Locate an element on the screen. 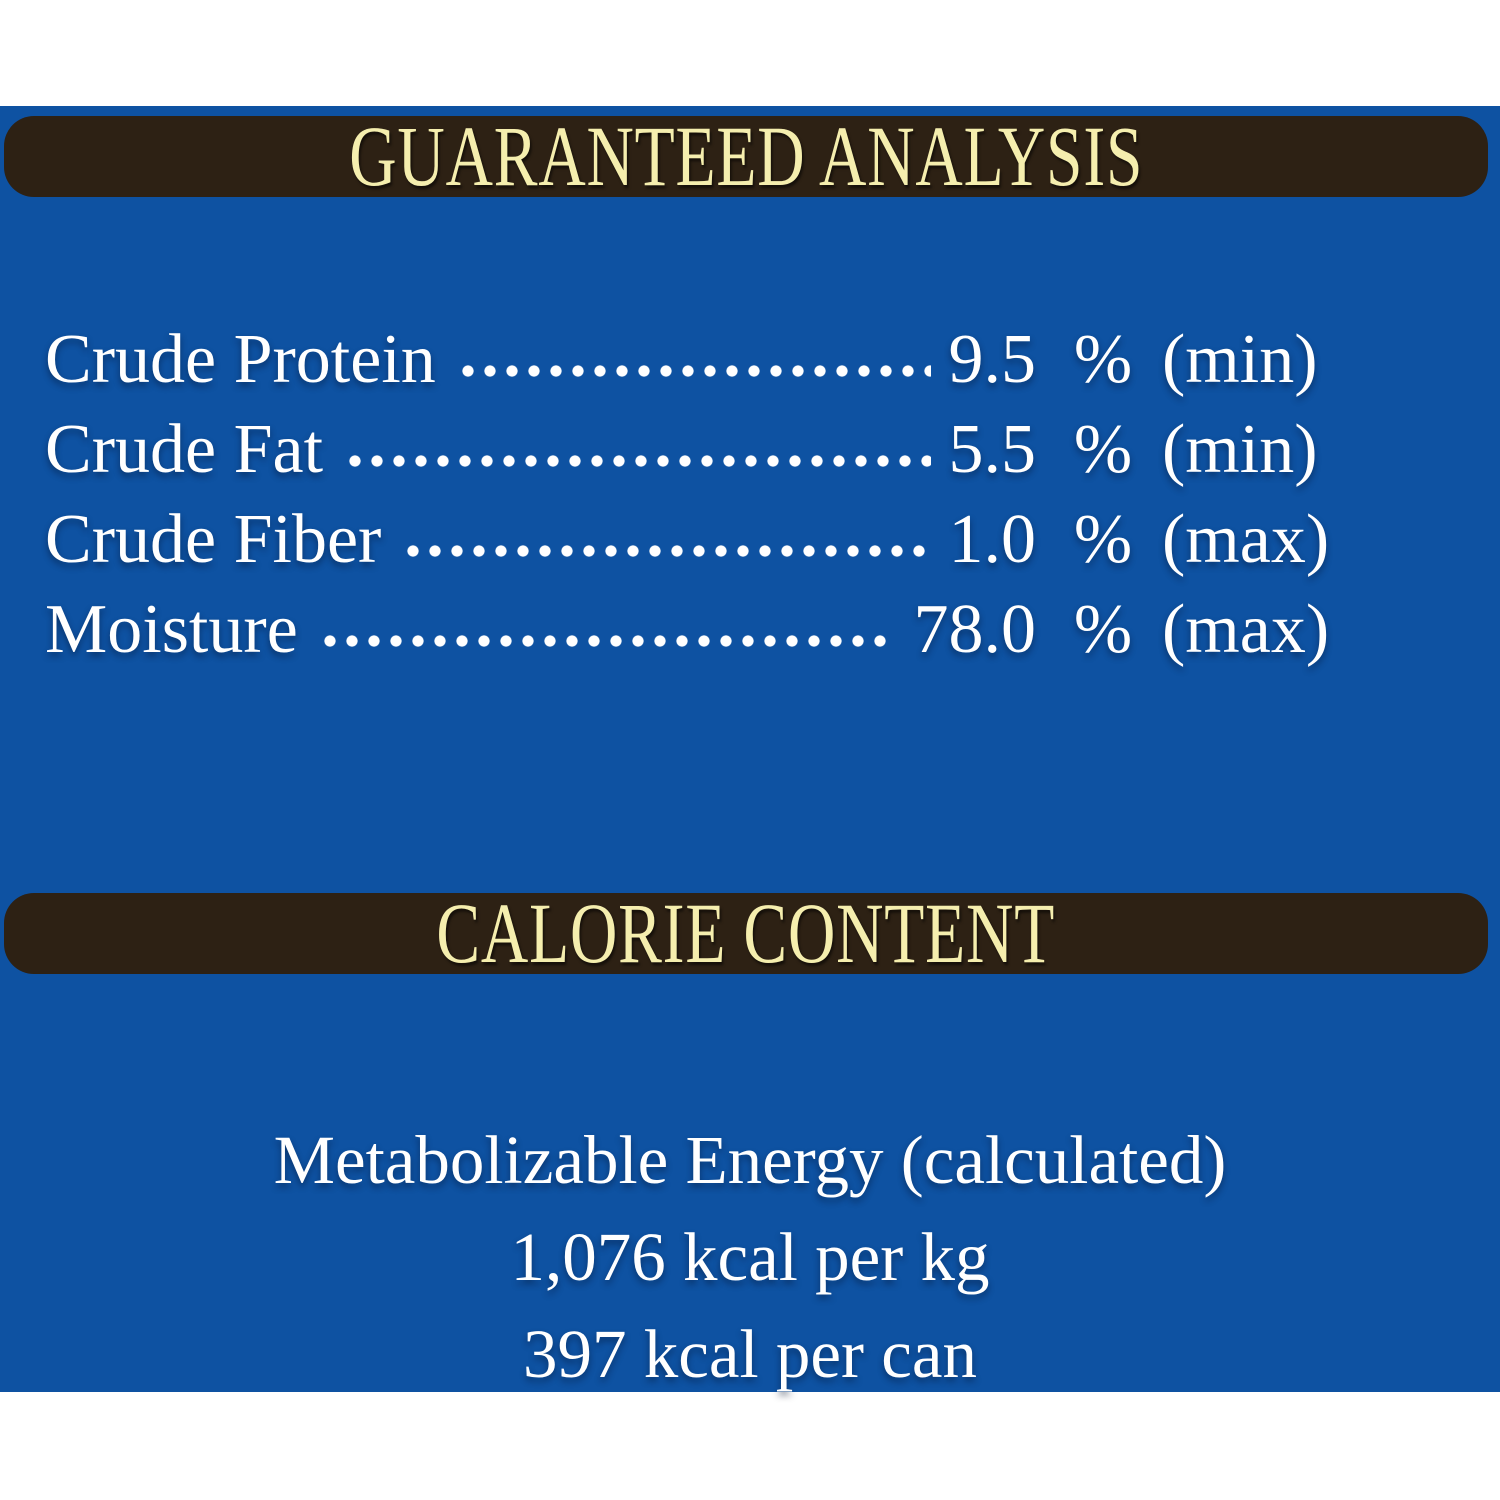 The width and height of the screenshot is (1500, 1500). row-label: Crude Fat is located at coordinates (184, 449).